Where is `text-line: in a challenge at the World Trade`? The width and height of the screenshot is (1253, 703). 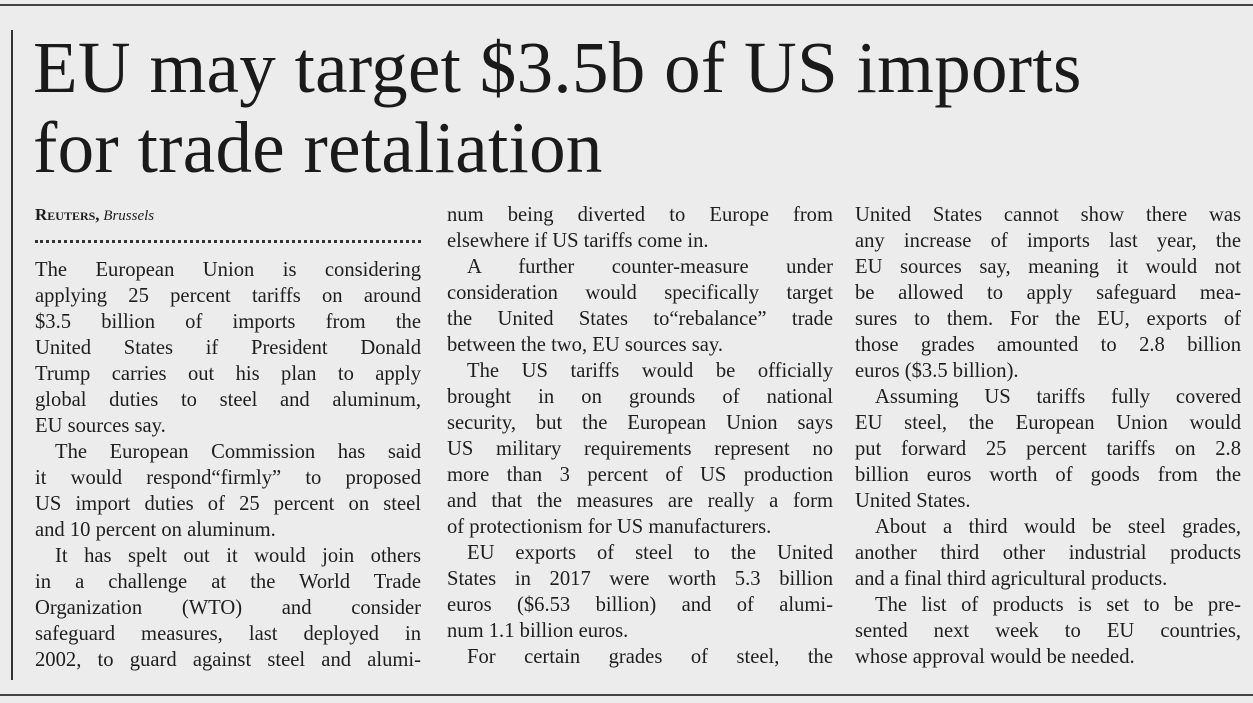 text-line: in a challenge at the World Trade is located at coordinates (228, 582).